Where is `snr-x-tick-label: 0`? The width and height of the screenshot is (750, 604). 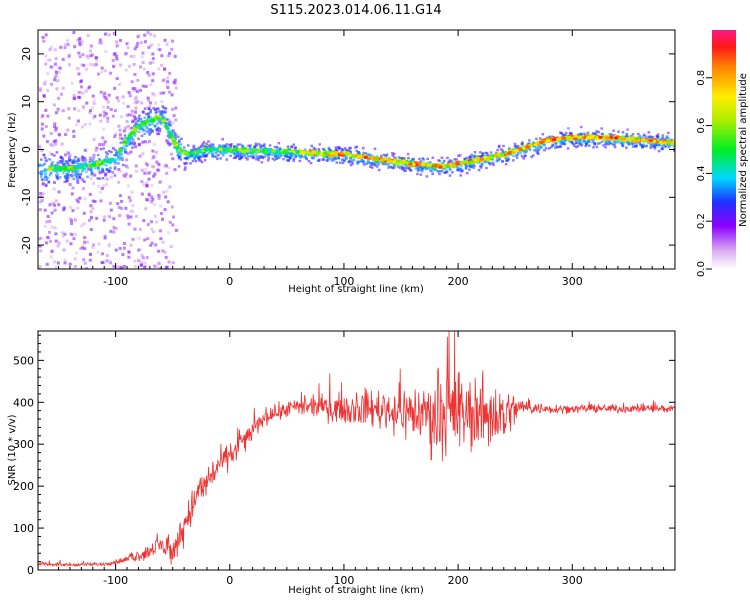 snr-x-tick-label: 0 is located at coordinates (229, 580).